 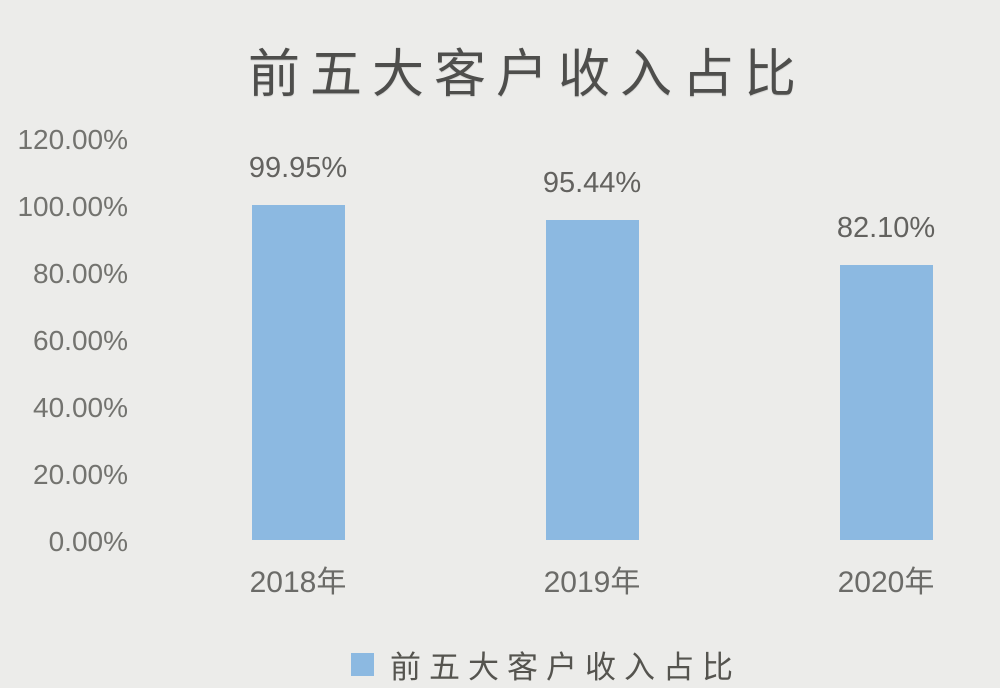 What do you see at coordinates (298, 168) in the screenshot?
I see `bar-value-label: 99.95%` at bounding box center [298, 168].